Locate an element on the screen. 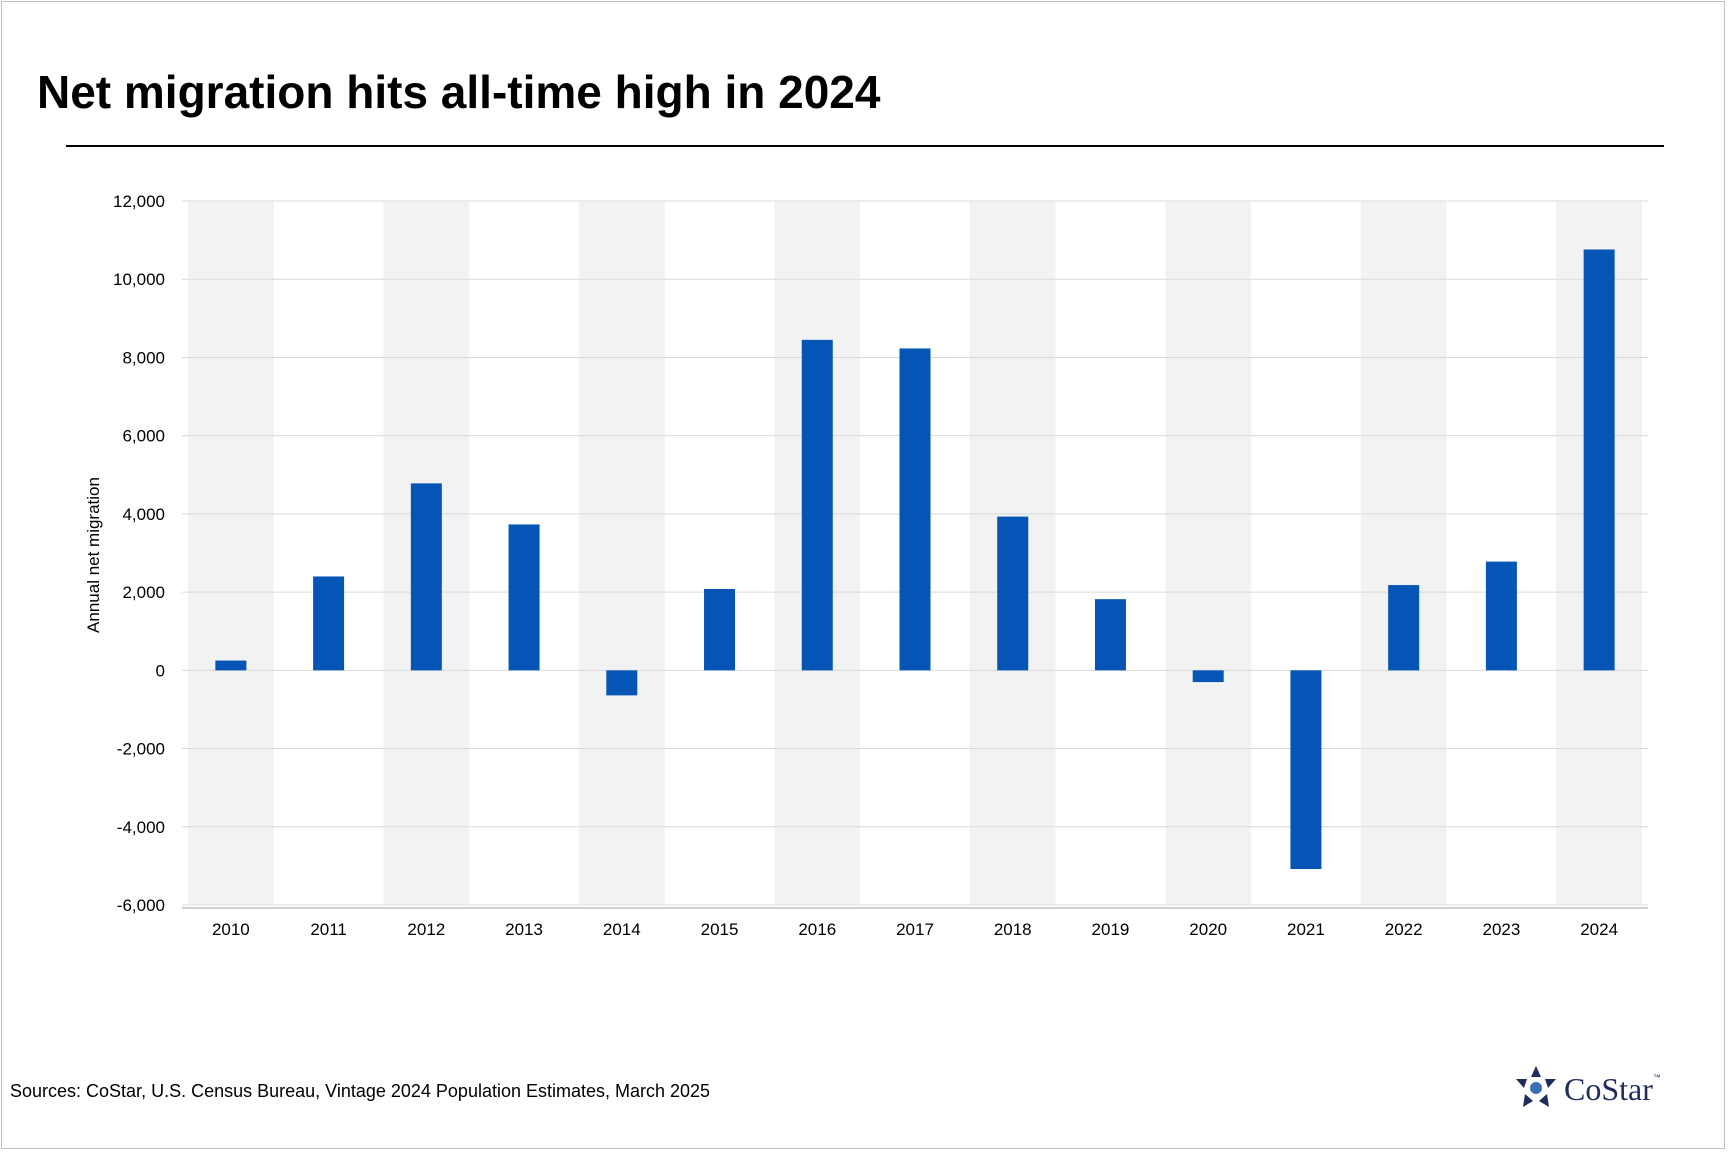  bar-2013 is located at coordinates (524, 597).